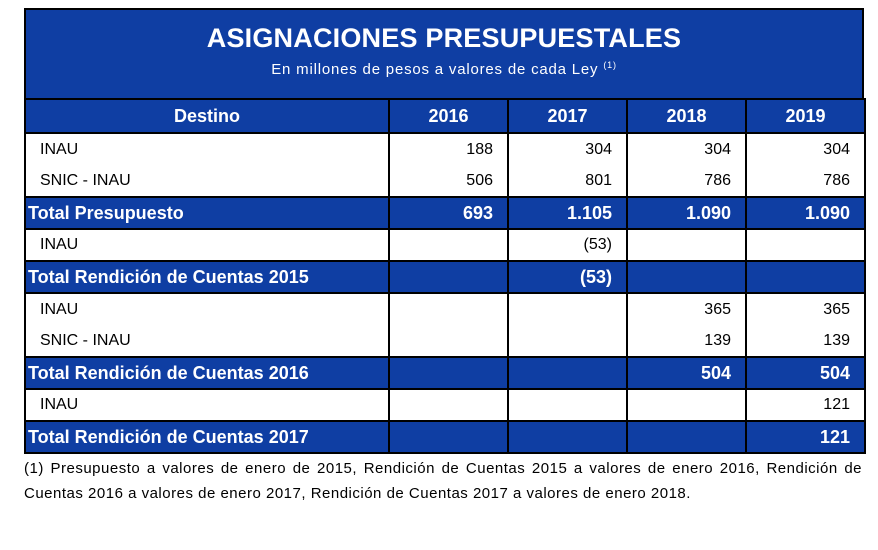 This screenshot has height=550, width=878. I want to click on column-header-2017: 2017, so click(567, 116).